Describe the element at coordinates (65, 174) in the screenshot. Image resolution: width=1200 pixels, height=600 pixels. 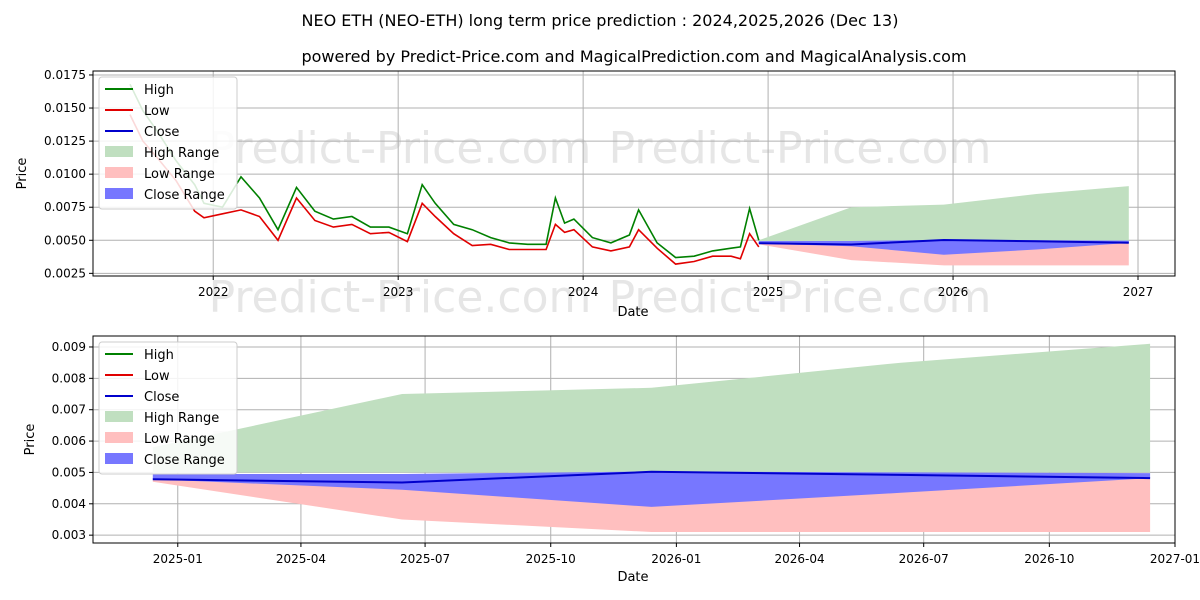
I see `y-tick-label: 0.0100` at that location.